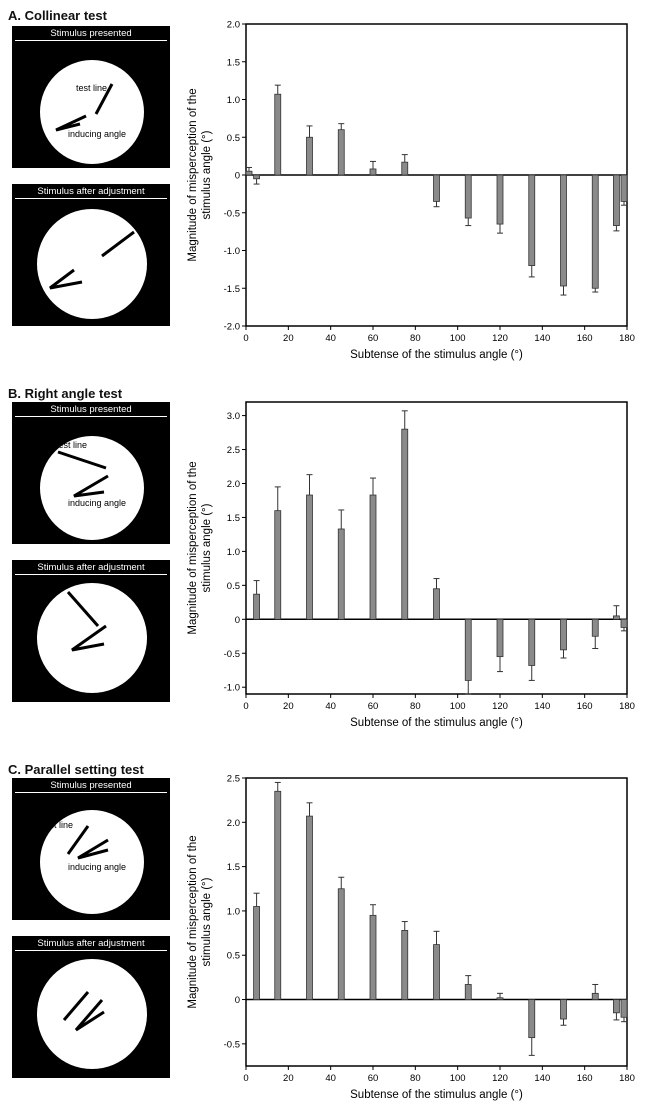 The height and width of the screenshot is (1109, 650). What do you see at coordinates (232, 688) in the screenshot?
I see `y-tick-label: -1.0` at bounding box center [232, 688].